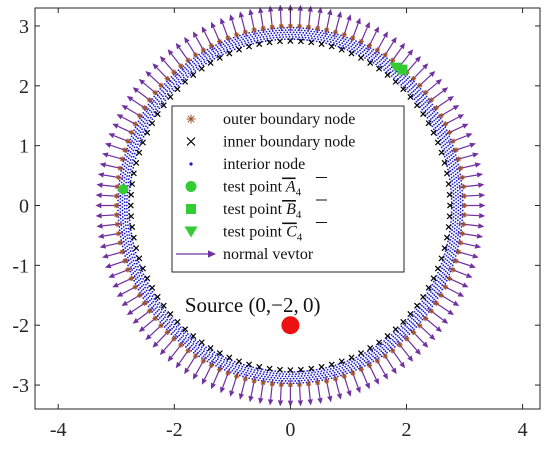 The image size is (550, 451). I want to click on legend-math-subscript: 4, so click(300, 238).